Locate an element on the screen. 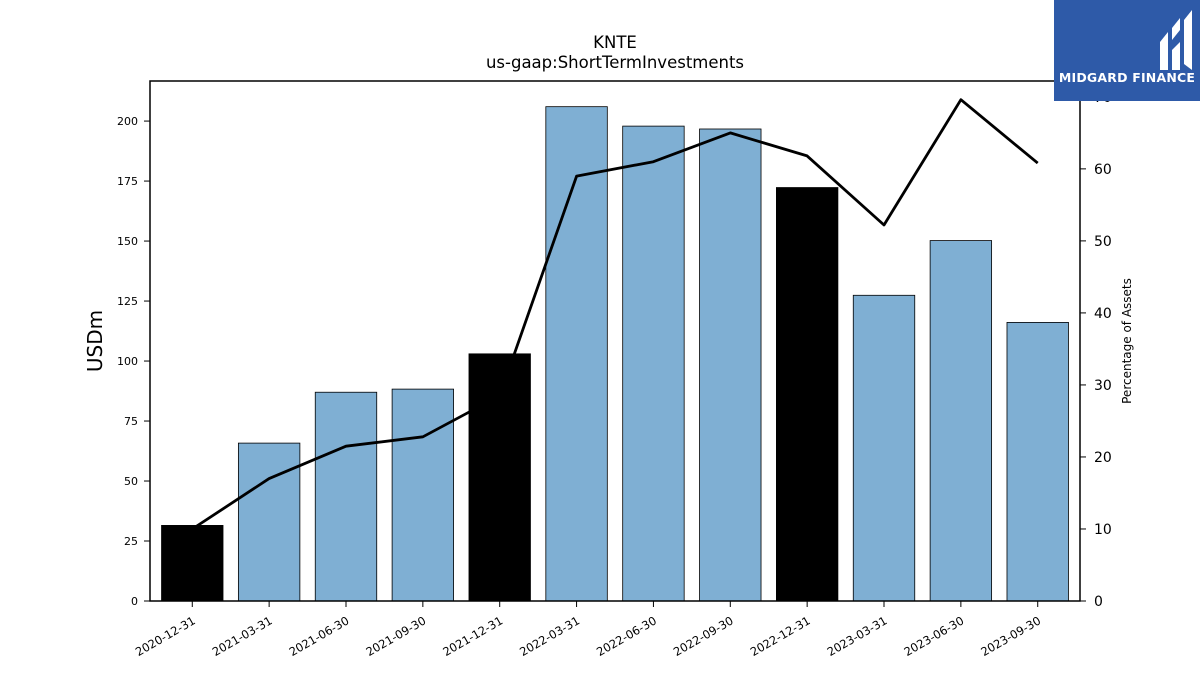 This screenshot has width=1200, height=675. y2-axis-label: Percentage of Assets is located at coordinates (1127, 341).